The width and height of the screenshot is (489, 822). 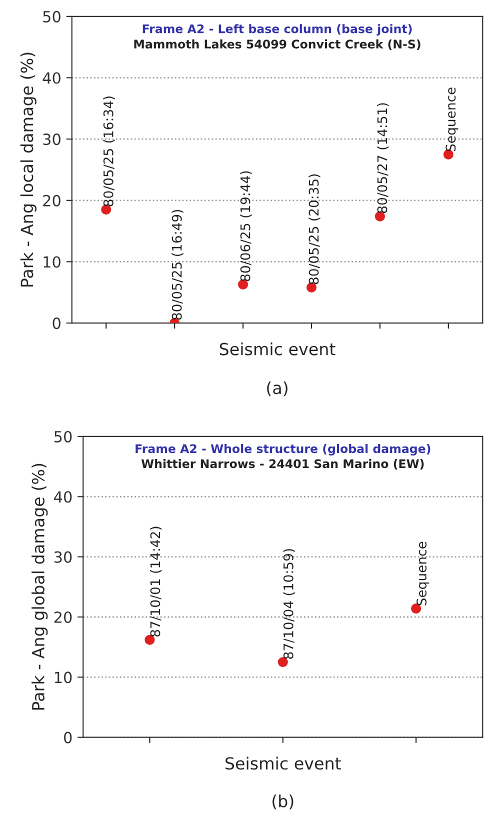 I want to click on category-label: 80/05/27 (14:51), so click(x=383, y=158).